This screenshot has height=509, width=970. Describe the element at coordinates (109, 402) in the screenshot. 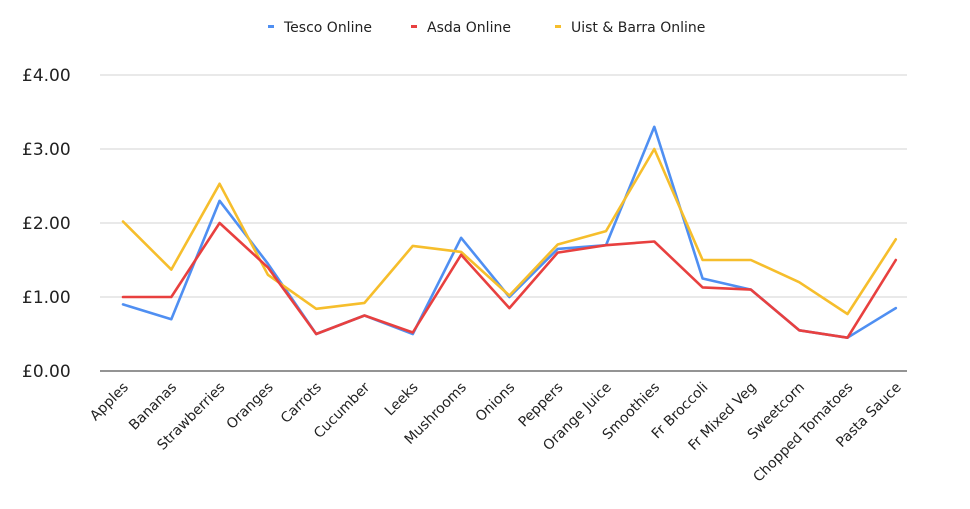

I see `x-tick-label: Apples` at that location.